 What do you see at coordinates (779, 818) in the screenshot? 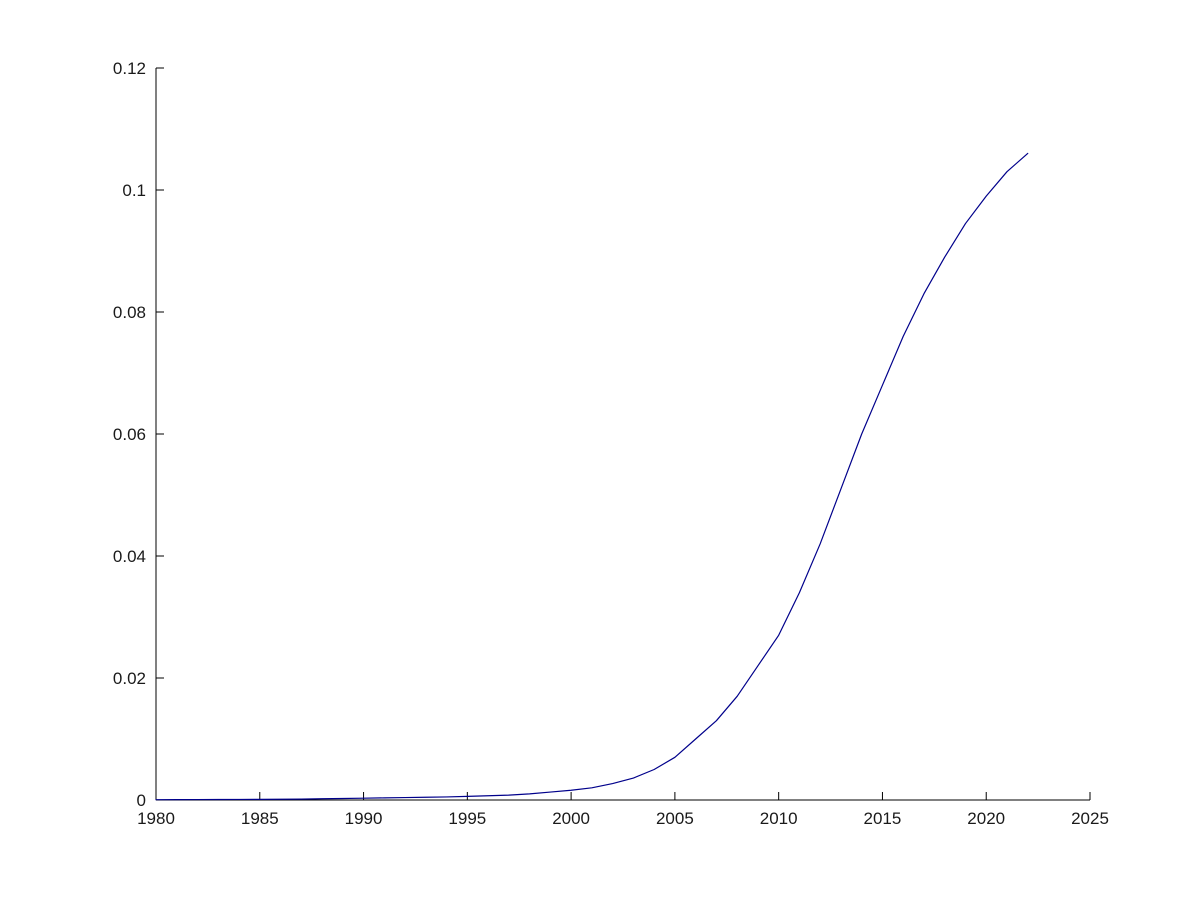
I see `x-tick-label: 2010` at bounding box center [779, 818].